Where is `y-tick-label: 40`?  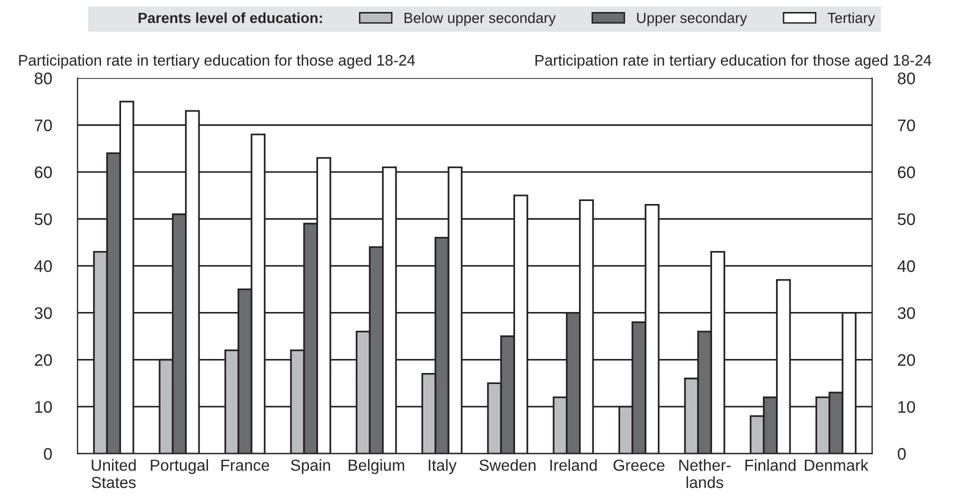 y-tick-label: 40 is located at coordinates (43, 266).